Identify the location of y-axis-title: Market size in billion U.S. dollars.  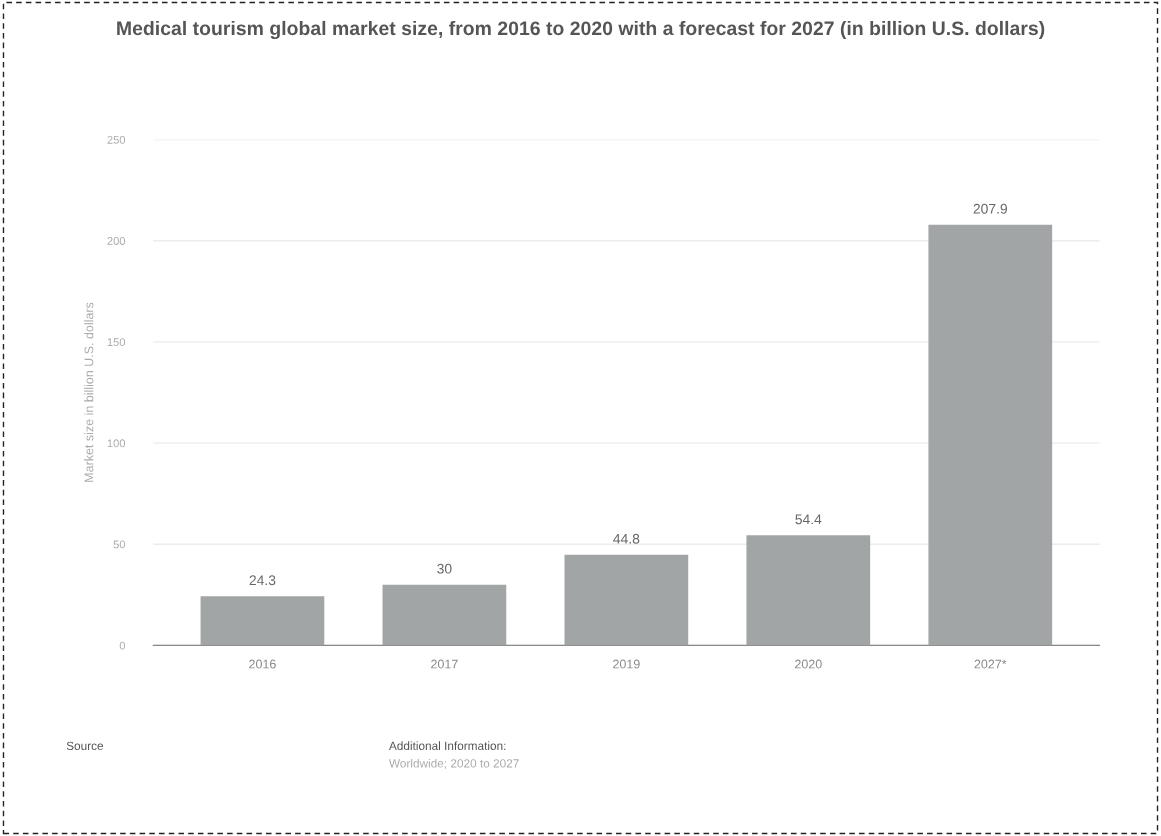
(89, 392).